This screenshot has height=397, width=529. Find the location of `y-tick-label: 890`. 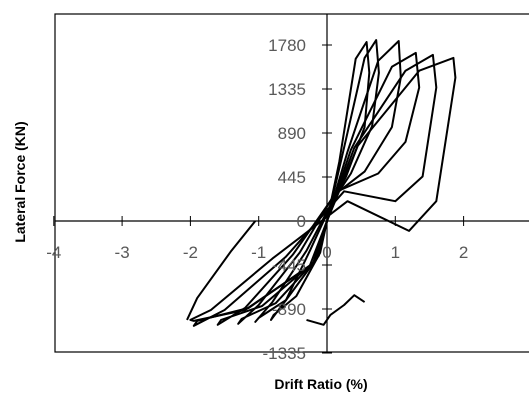

y-tick-label: 890 is located at coordinates (292, 133).